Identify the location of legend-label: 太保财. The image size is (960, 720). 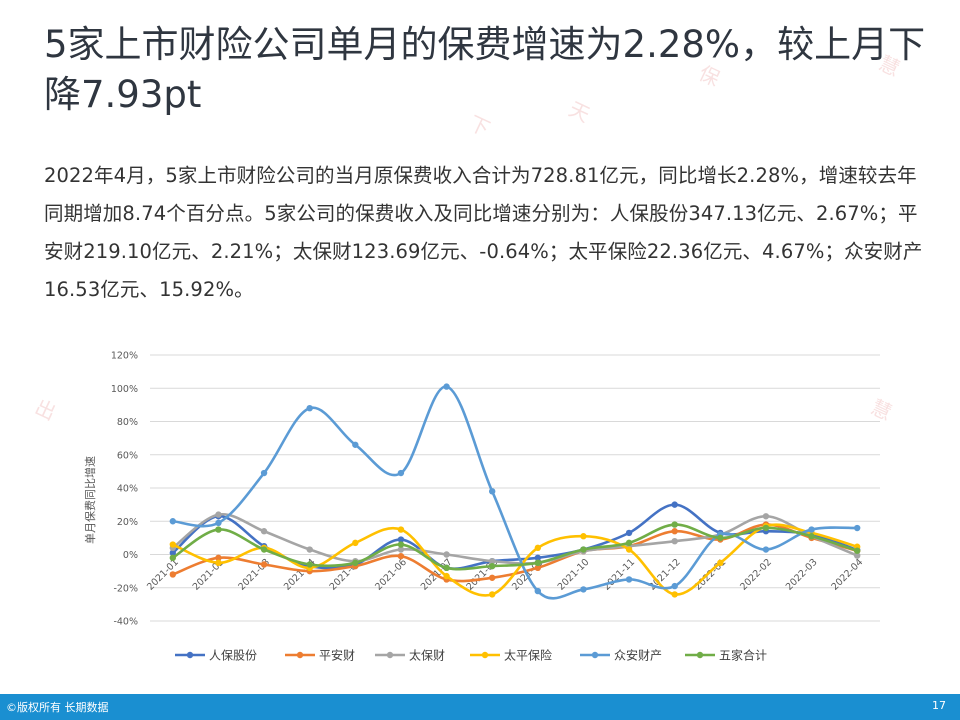
(427, 655).